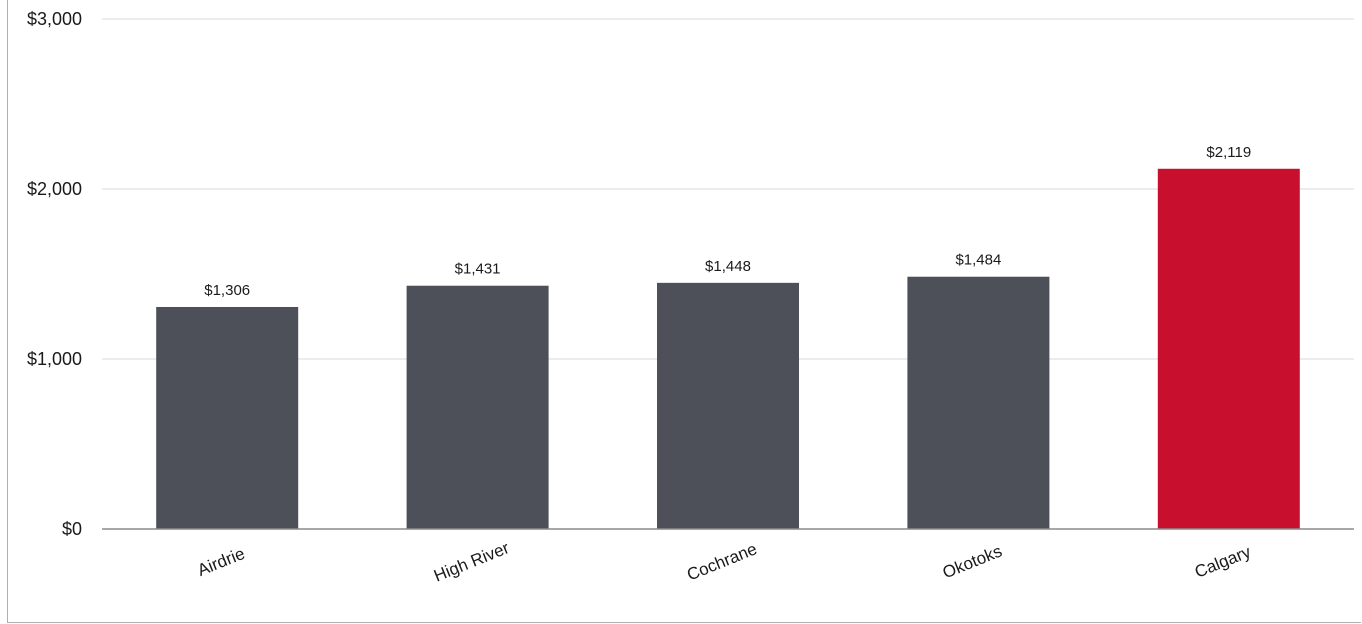  I want to click on y-tick-label: $1,000, so click(54, 359).